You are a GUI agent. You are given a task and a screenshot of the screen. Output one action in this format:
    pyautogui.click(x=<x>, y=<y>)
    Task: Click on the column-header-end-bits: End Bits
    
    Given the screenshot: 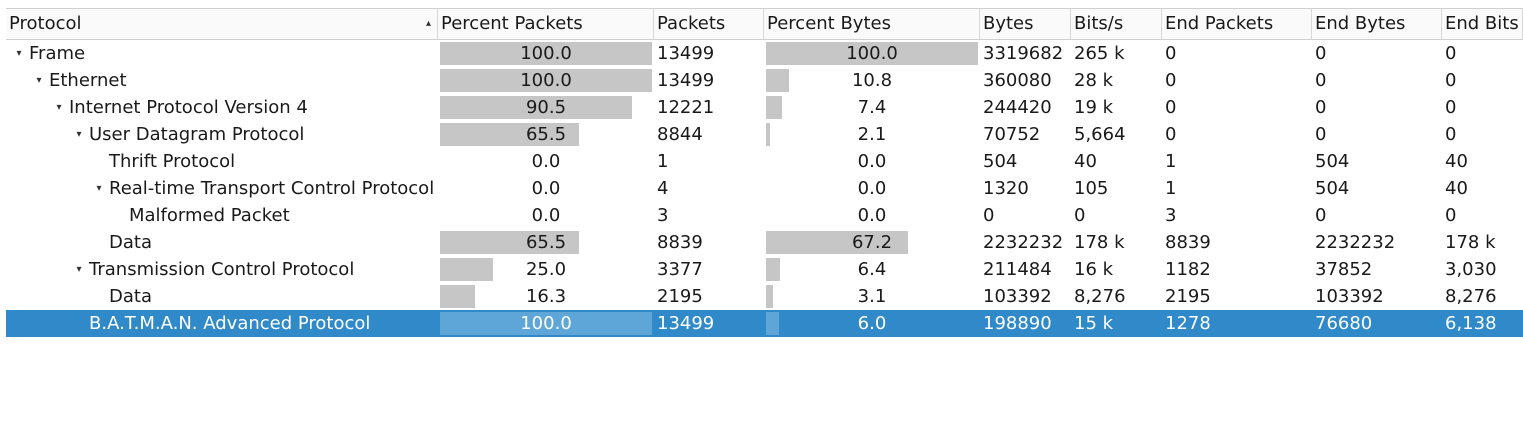 What is the action you would take?
    pyautogui.click(x=1482, y=24)
    